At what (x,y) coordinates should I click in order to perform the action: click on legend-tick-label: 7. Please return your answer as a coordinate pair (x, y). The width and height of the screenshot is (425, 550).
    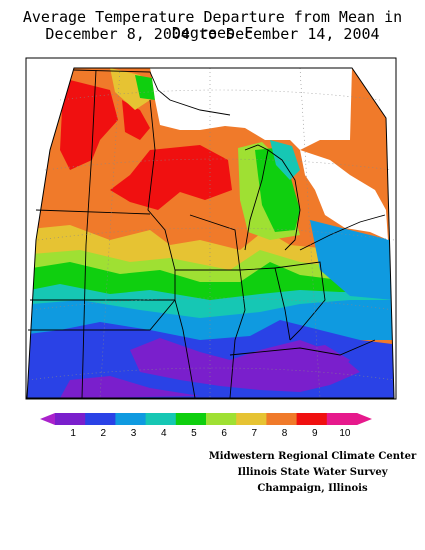
    Looking at the image, I should click on (255, 433).